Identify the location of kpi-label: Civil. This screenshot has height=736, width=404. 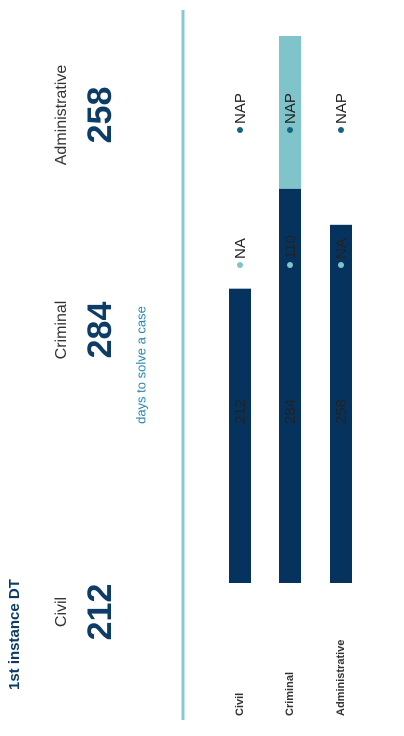
(61, 612).